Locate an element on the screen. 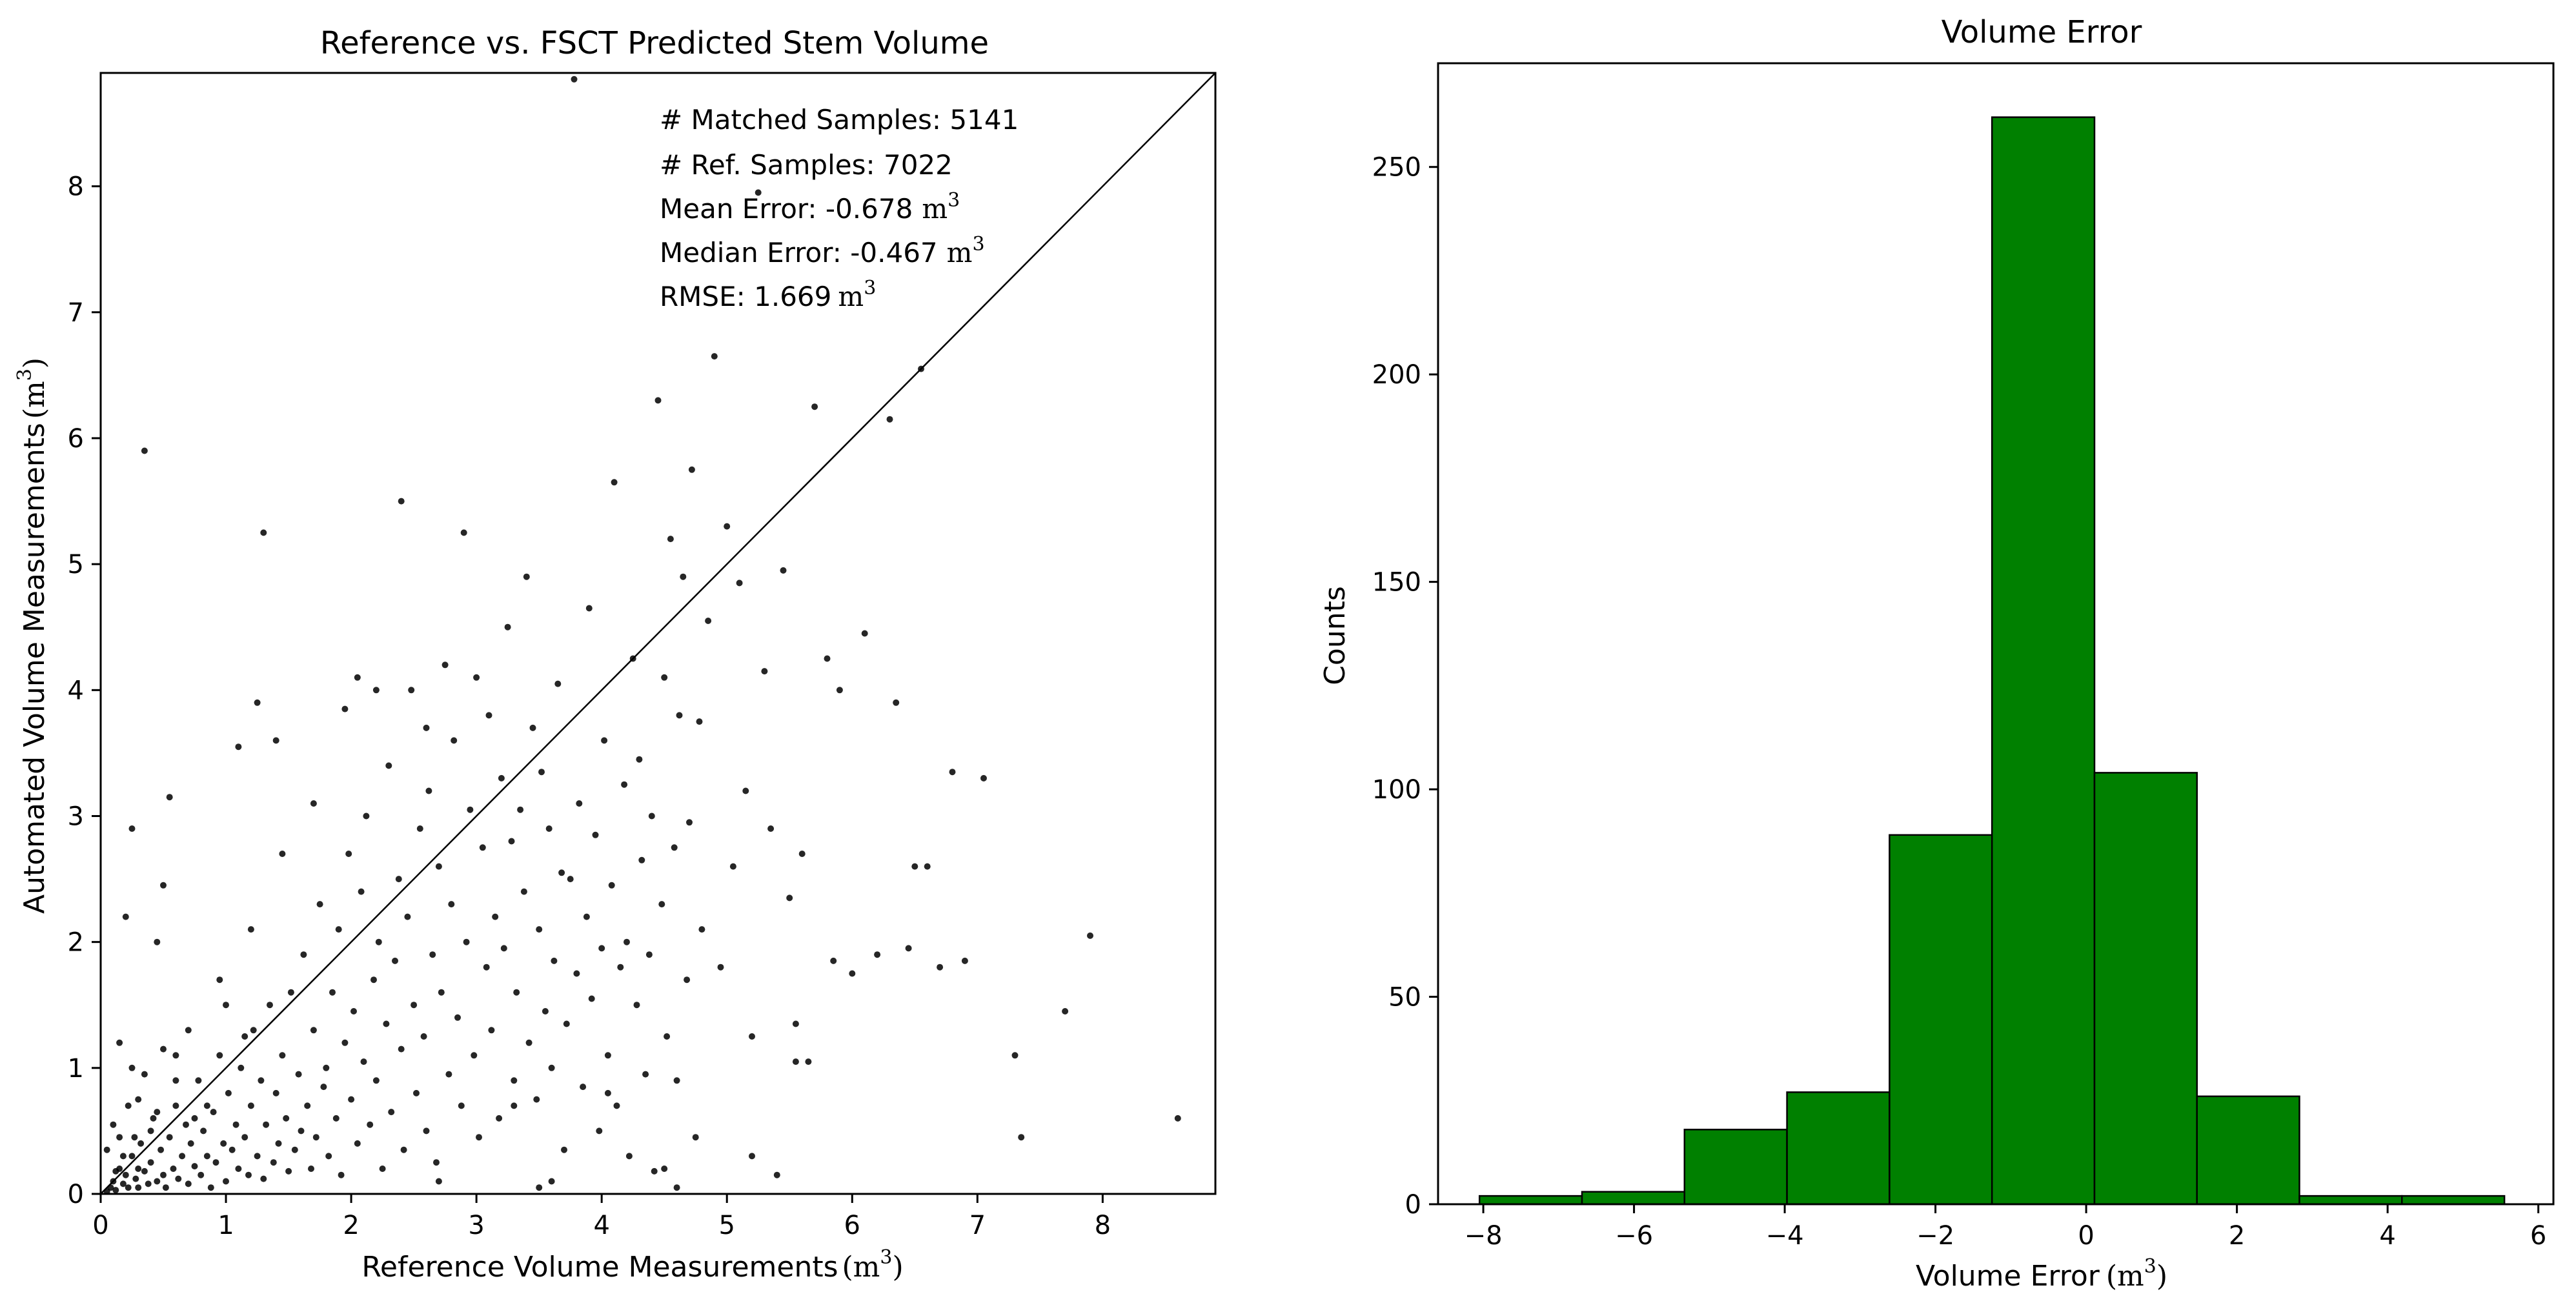 This screenshot has width=2576, height=1312. annotation-median-error-unit: m is located at coordinates (960, 252).